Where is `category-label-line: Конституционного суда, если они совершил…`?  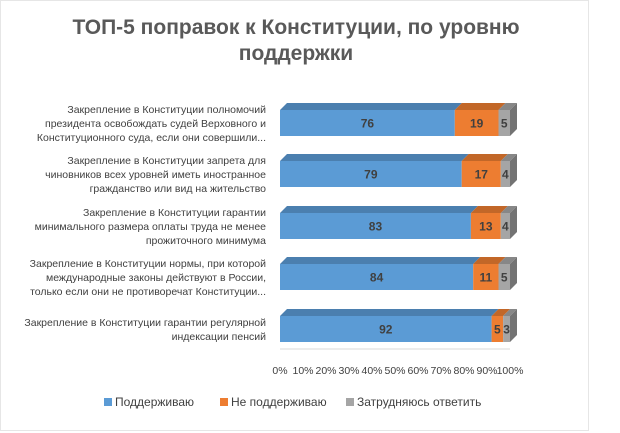
category-label-line: Конституционного суда, если они совершил… is located at coordinates (151, 138).